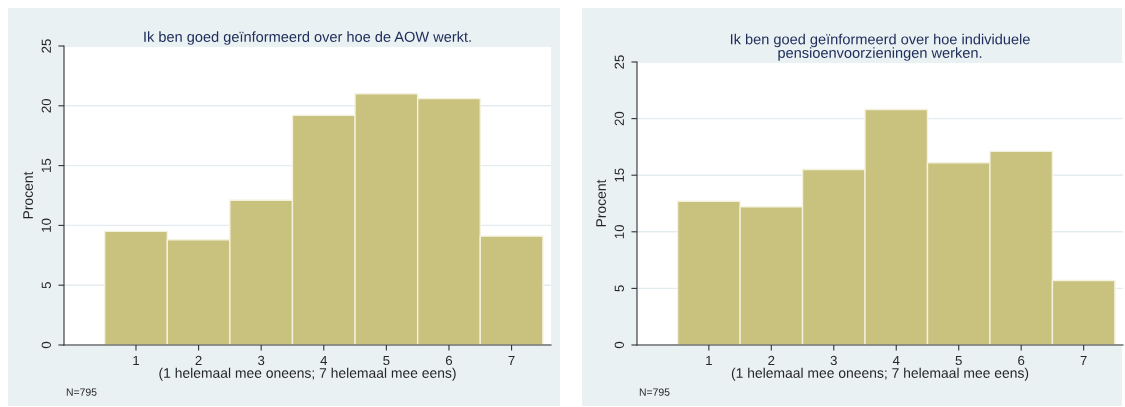 This screenshot has width=1125, height=407. Describe the element at coordinates (307, 38) in the screenshot. I see `chart-title: Ik ben goed geïnformeerd over hoe de AOW werkt.` at that location.